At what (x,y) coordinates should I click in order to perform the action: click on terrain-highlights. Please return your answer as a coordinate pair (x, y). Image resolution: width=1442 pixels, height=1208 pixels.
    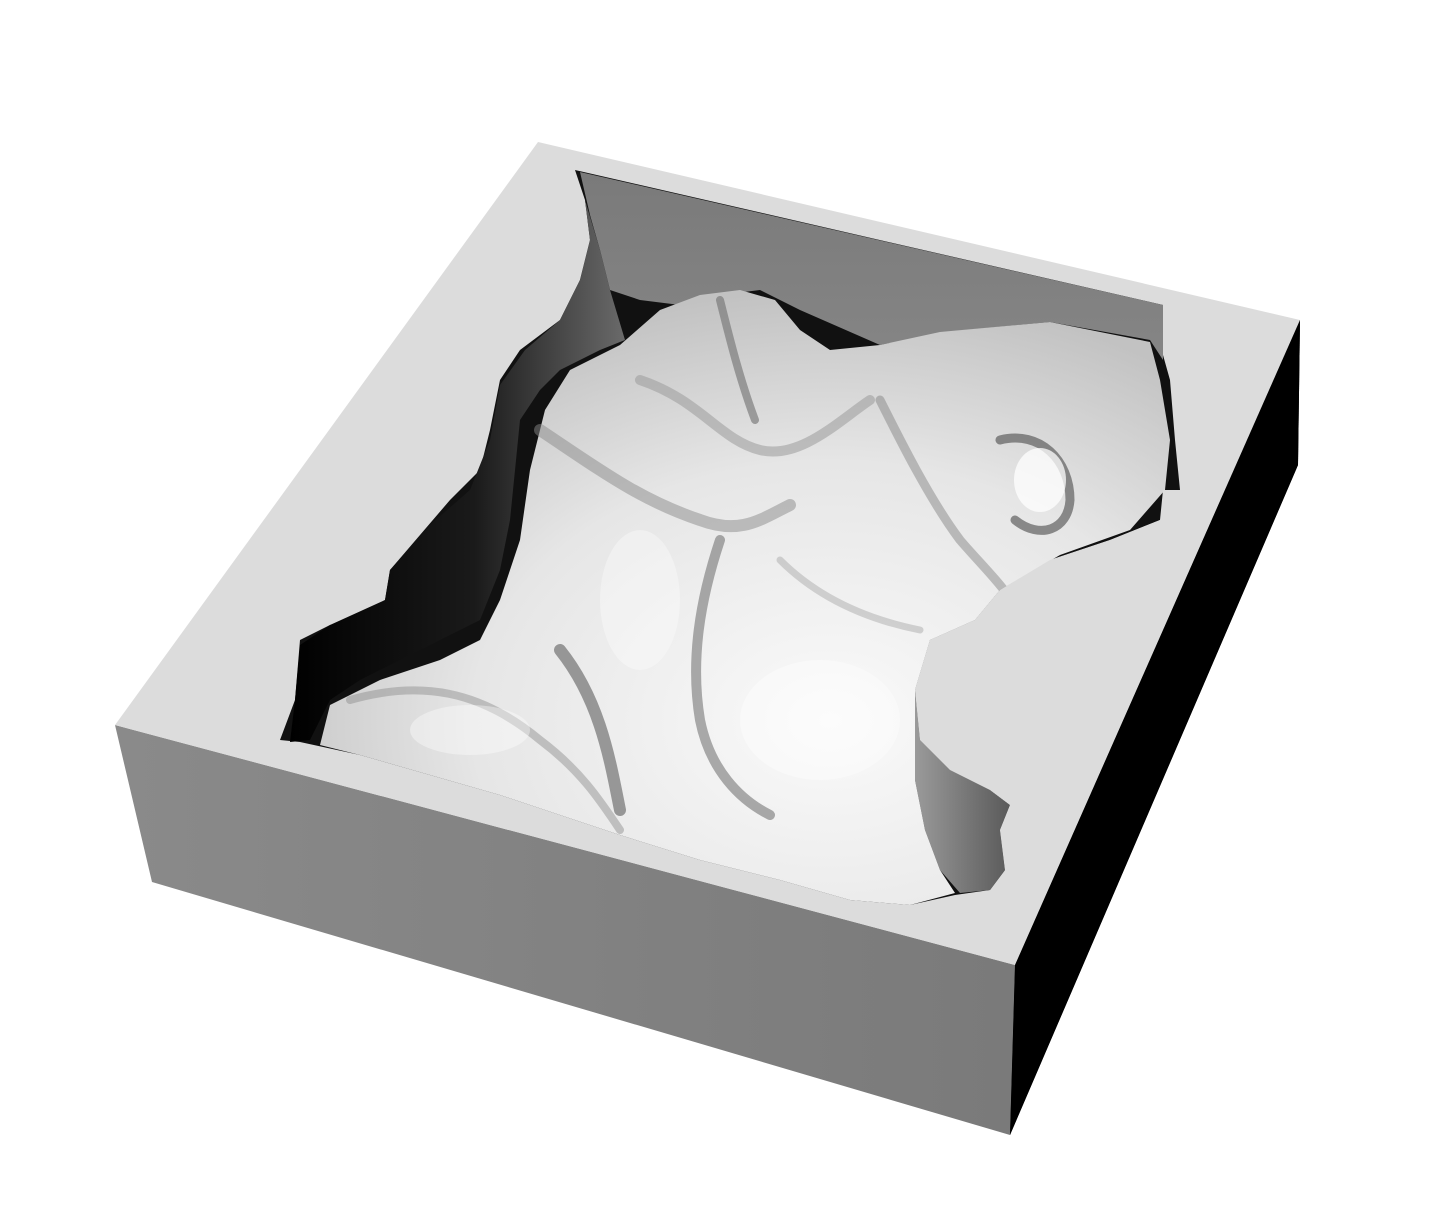
    Looking at the image, I should click on (738, 614).